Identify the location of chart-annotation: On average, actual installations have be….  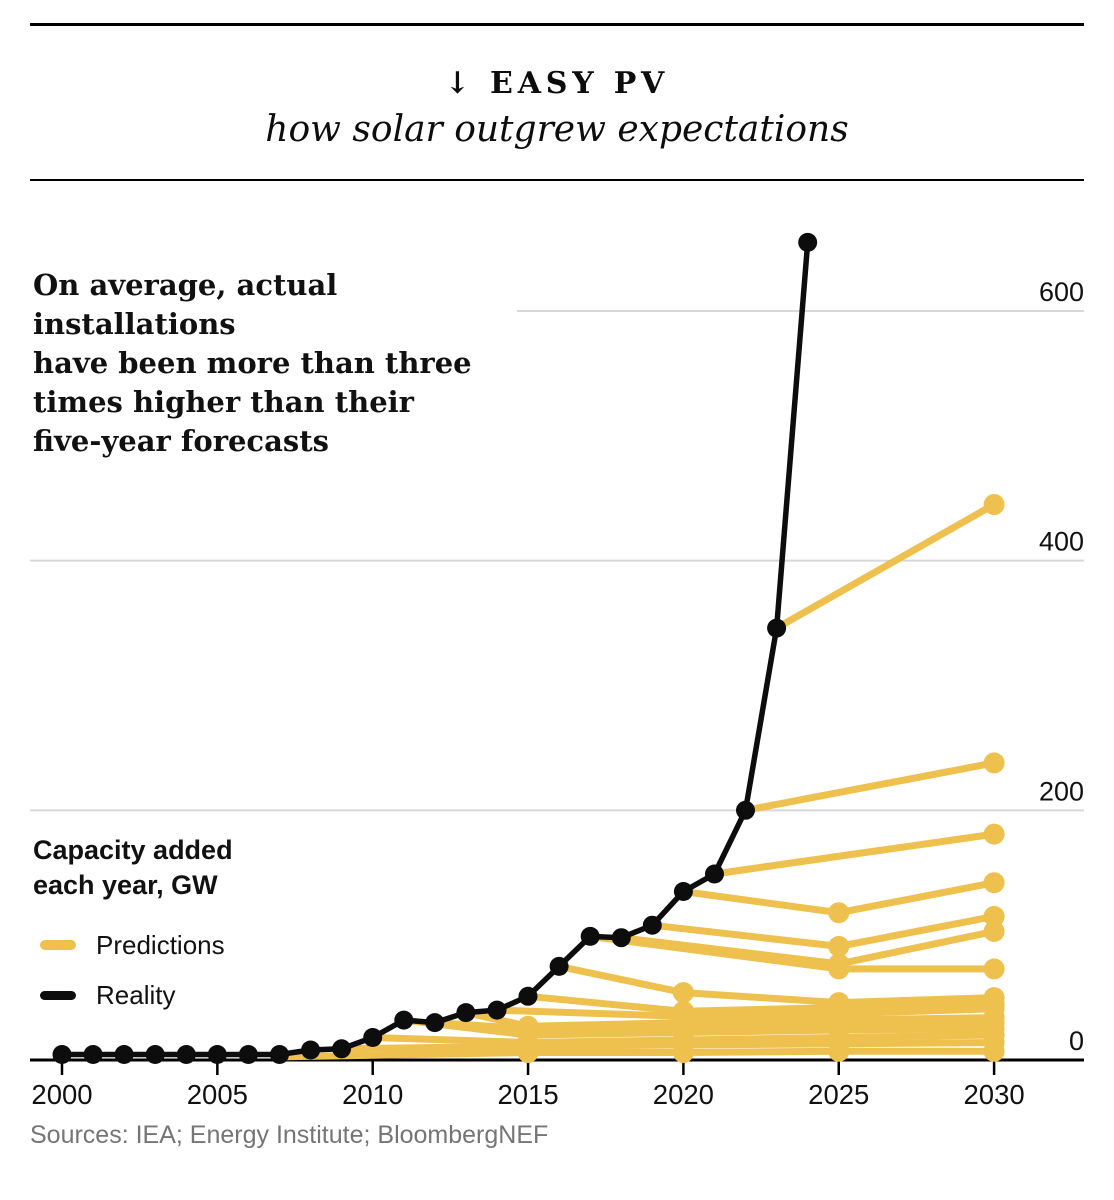
(283, 363).